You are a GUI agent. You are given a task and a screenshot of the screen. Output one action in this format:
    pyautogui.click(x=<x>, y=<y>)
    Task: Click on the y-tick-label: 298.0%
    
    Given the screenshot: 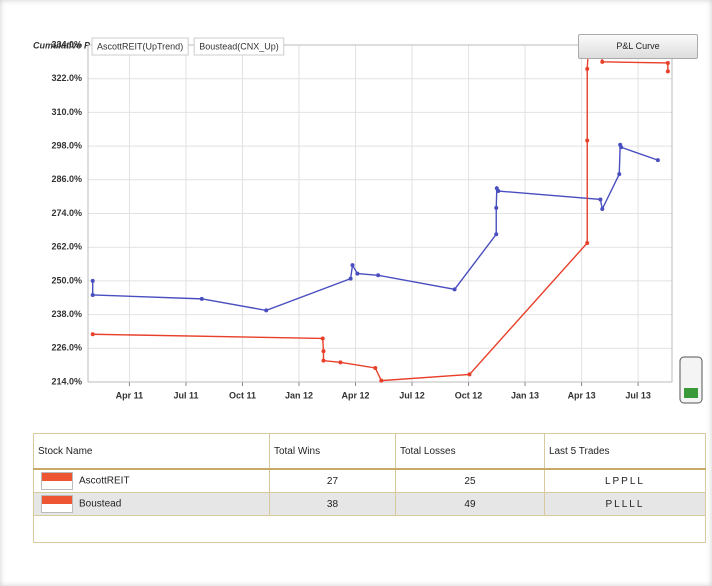 What is the action you would take?
    pyautogui.click(x=66, y=145)
    